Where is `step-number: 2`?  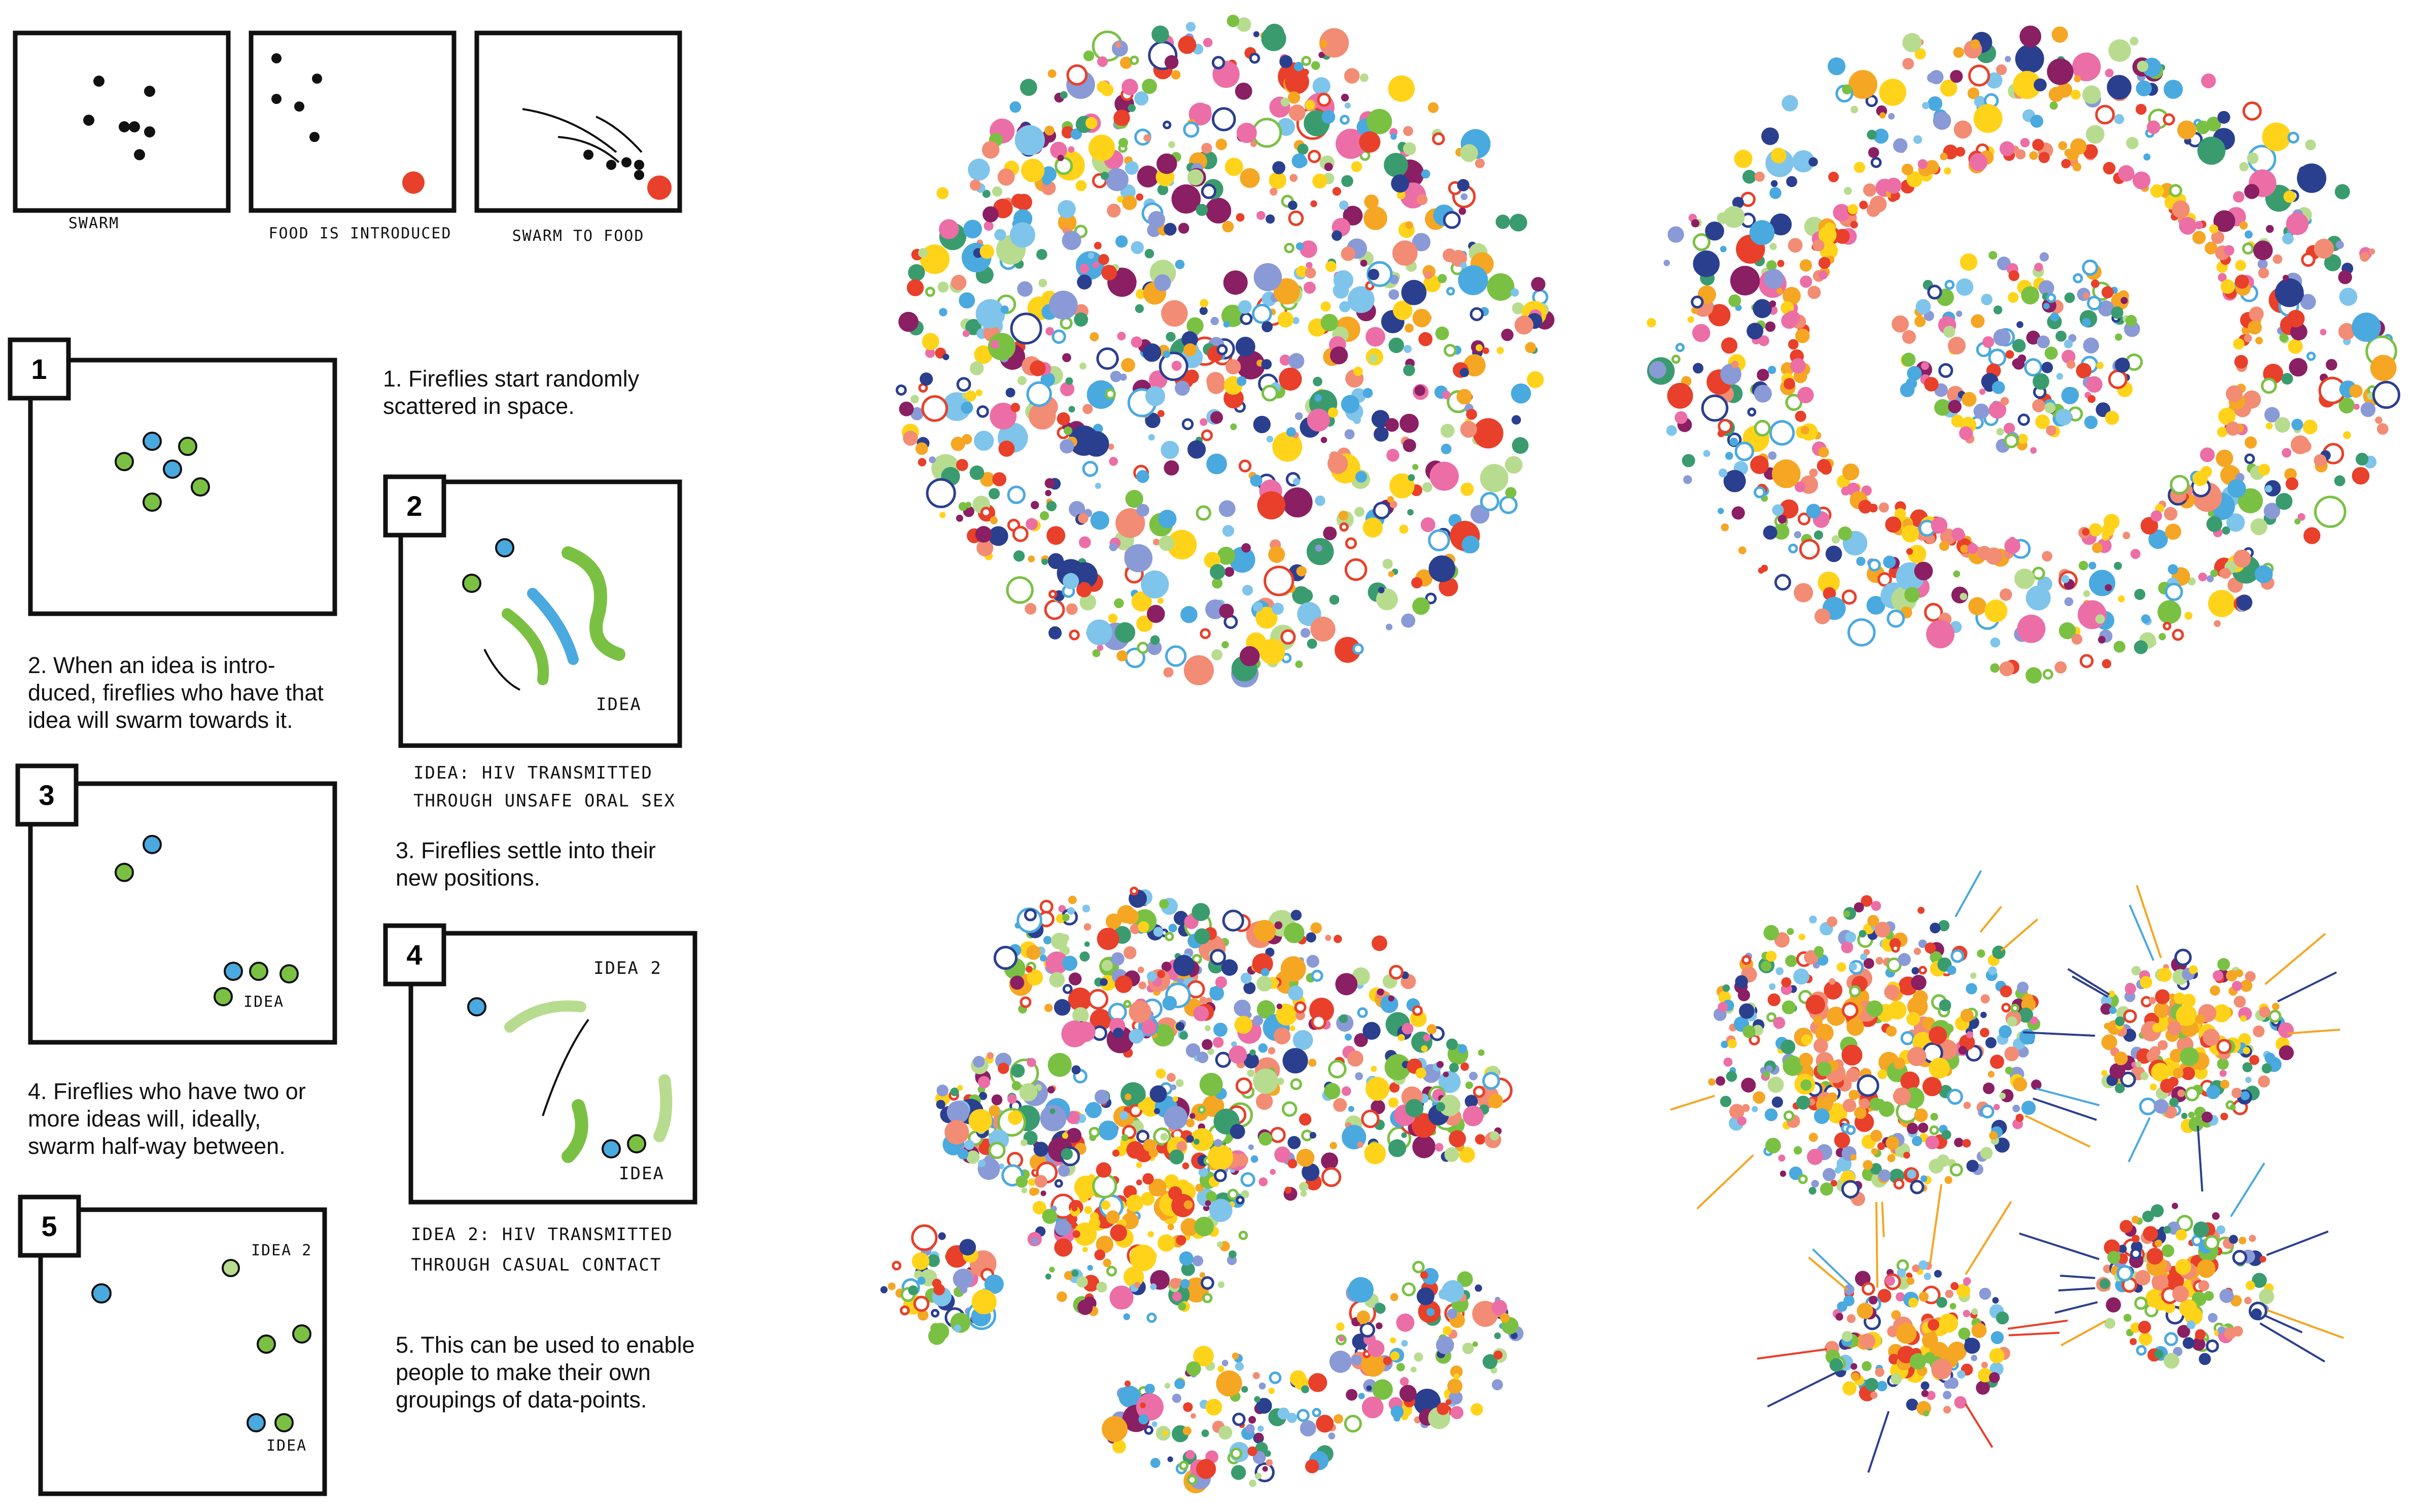 step-number: 2 is located at coordinates (414, 506).